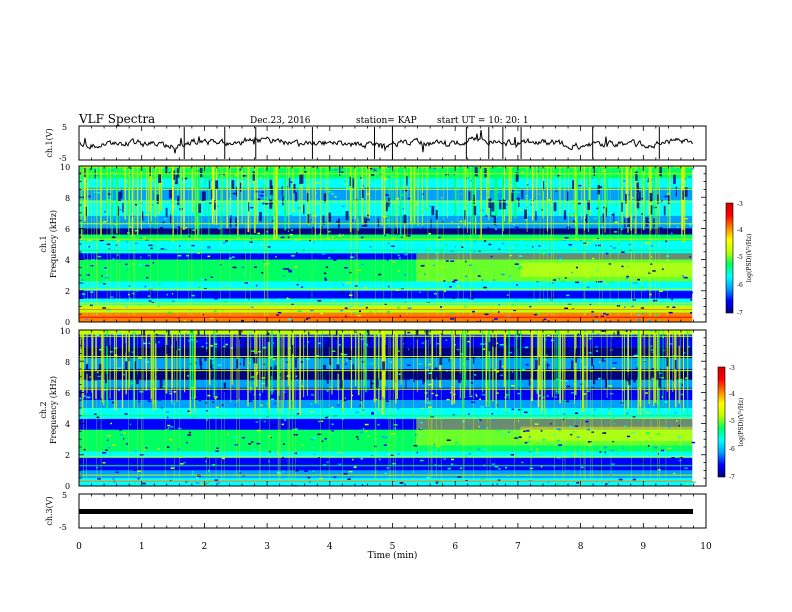 The image size is (792, 612). I want to click on ch1-freq-tick-10: 10, so click(65, 167).